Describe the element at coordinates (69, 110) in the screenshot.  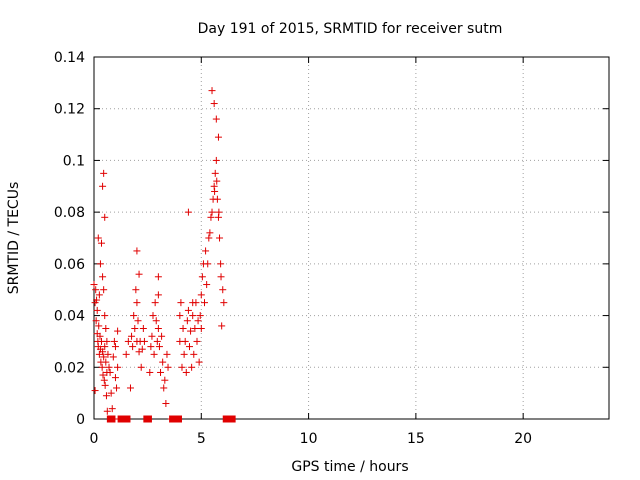
I see `y-tick-label: 0.12` at that location.